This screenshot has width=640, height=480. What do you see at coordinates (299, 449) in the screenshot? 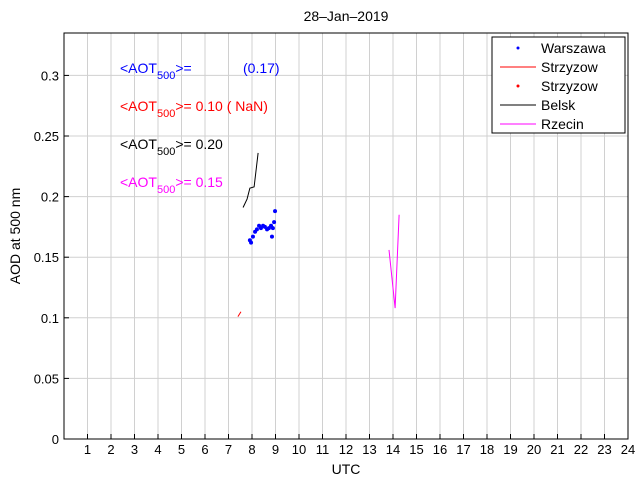
I see `x-tick-label: 10` at bounding box center [299, 449].